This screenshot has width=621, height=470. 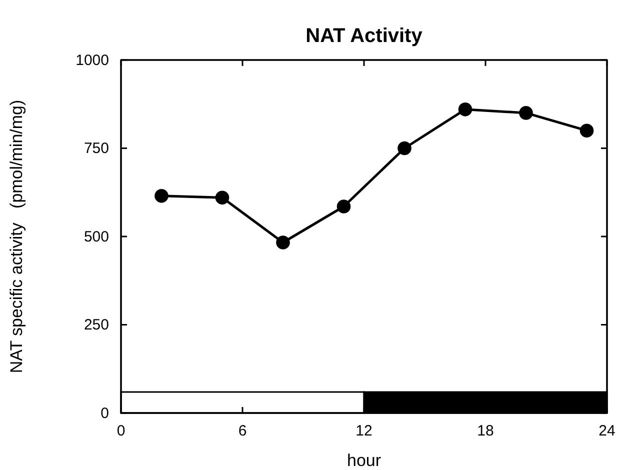 What do you see at coordinates (96, 237) in the screenshot?
I see `y-tick-label: 500` at bounding box center [96, 237].